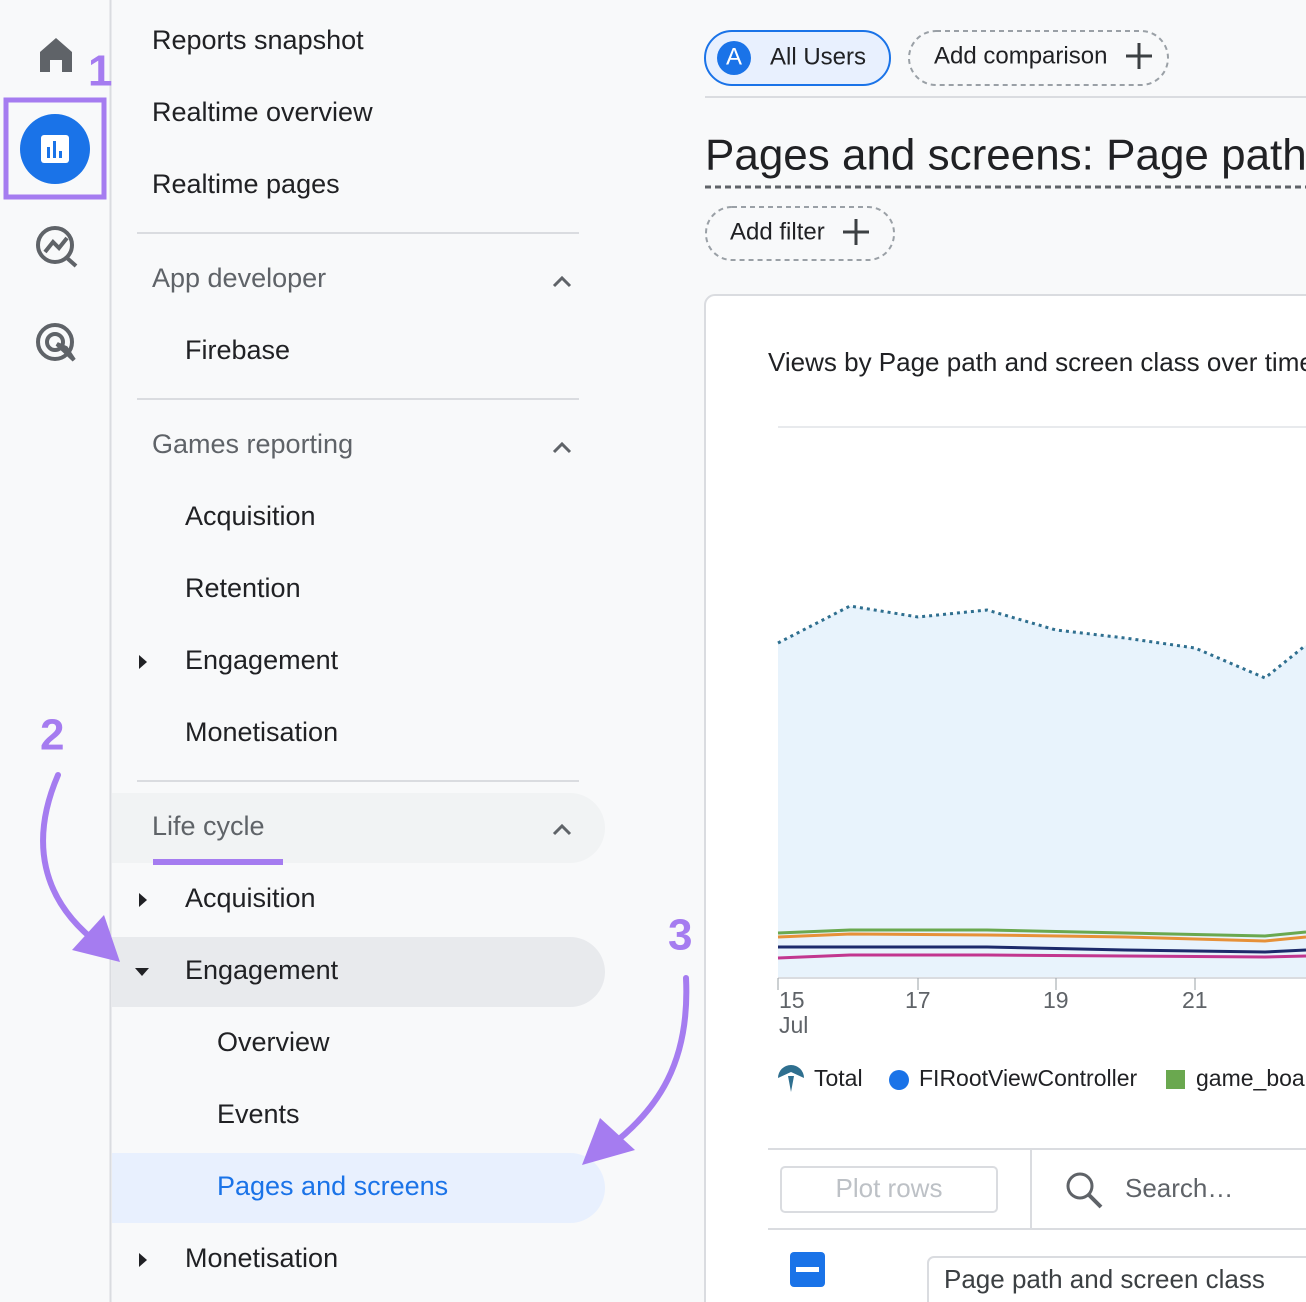 Image resolution: width=1306 pixels, height=1302 pixels. I want to click on nav-section: Games reporting, so click(252, 444).